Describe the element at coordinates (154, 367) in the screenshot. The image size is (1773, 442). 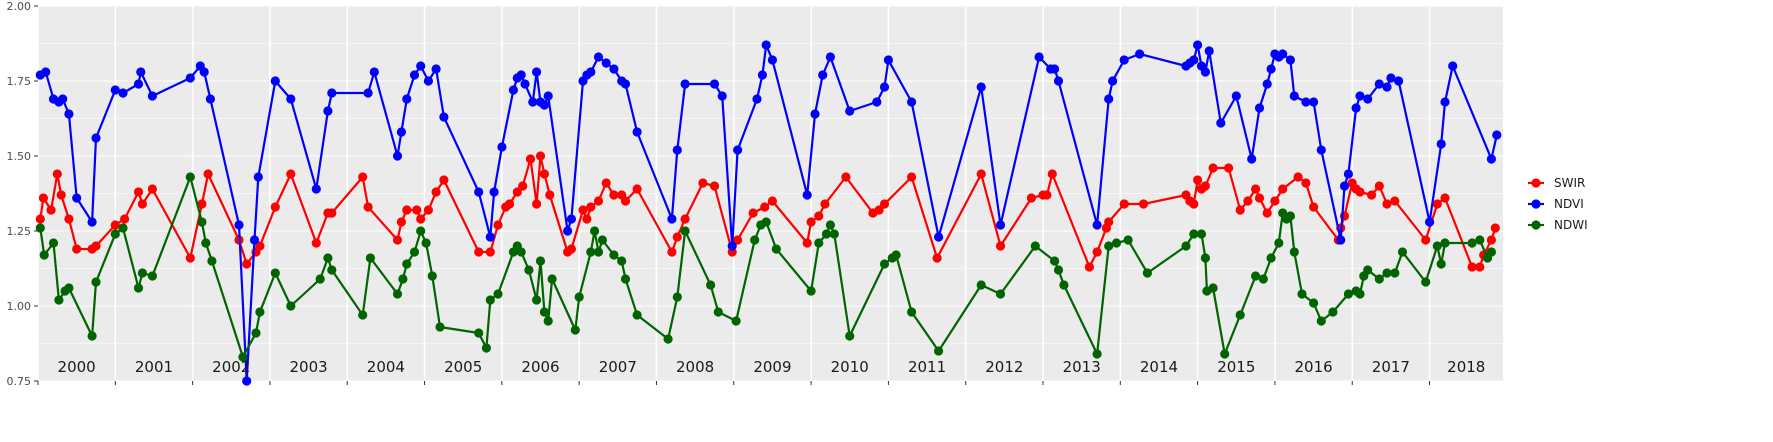
I see `year-label: 2001` at that location.